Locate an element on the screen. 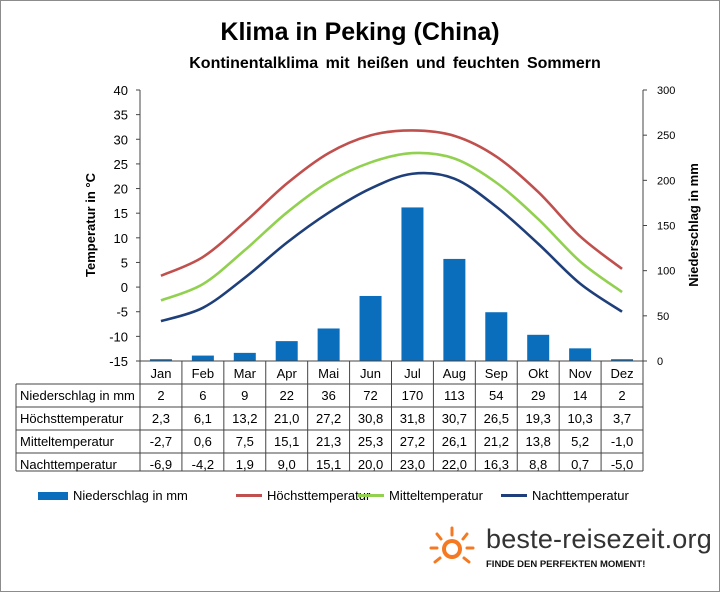 The image size is (720, 592). table-cell: 13,2 is located at coordinates (244, 418).